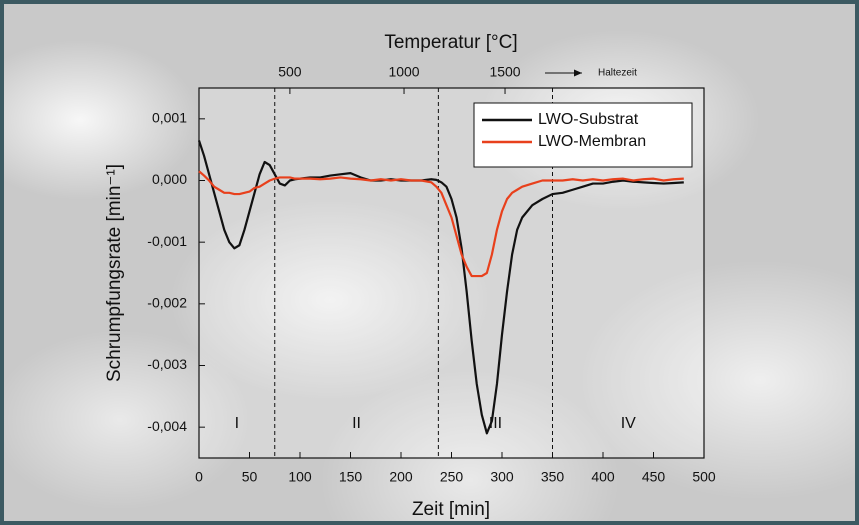  I want to click on y-tick-label: -0,004, so click(167, 426).